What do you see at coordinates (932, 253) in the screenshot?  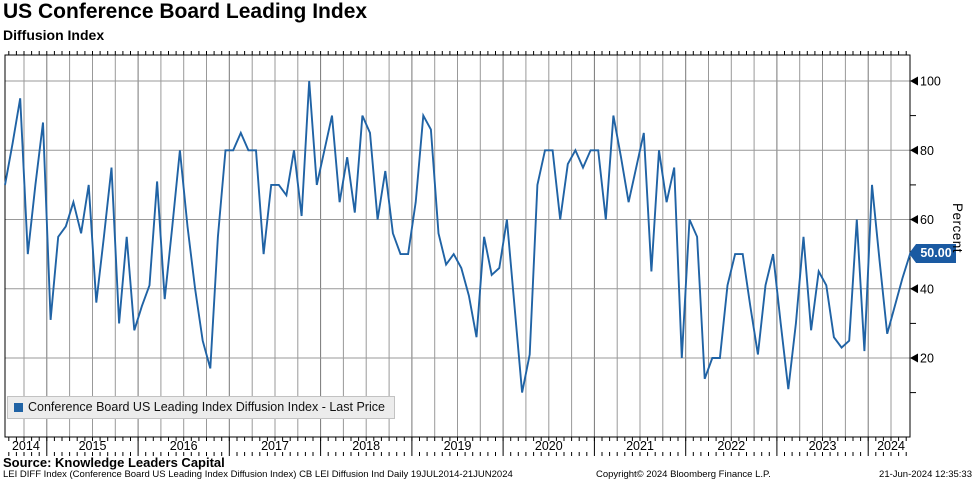 I see `last-price-badge: 50.00` at bounding box center [932, 253].